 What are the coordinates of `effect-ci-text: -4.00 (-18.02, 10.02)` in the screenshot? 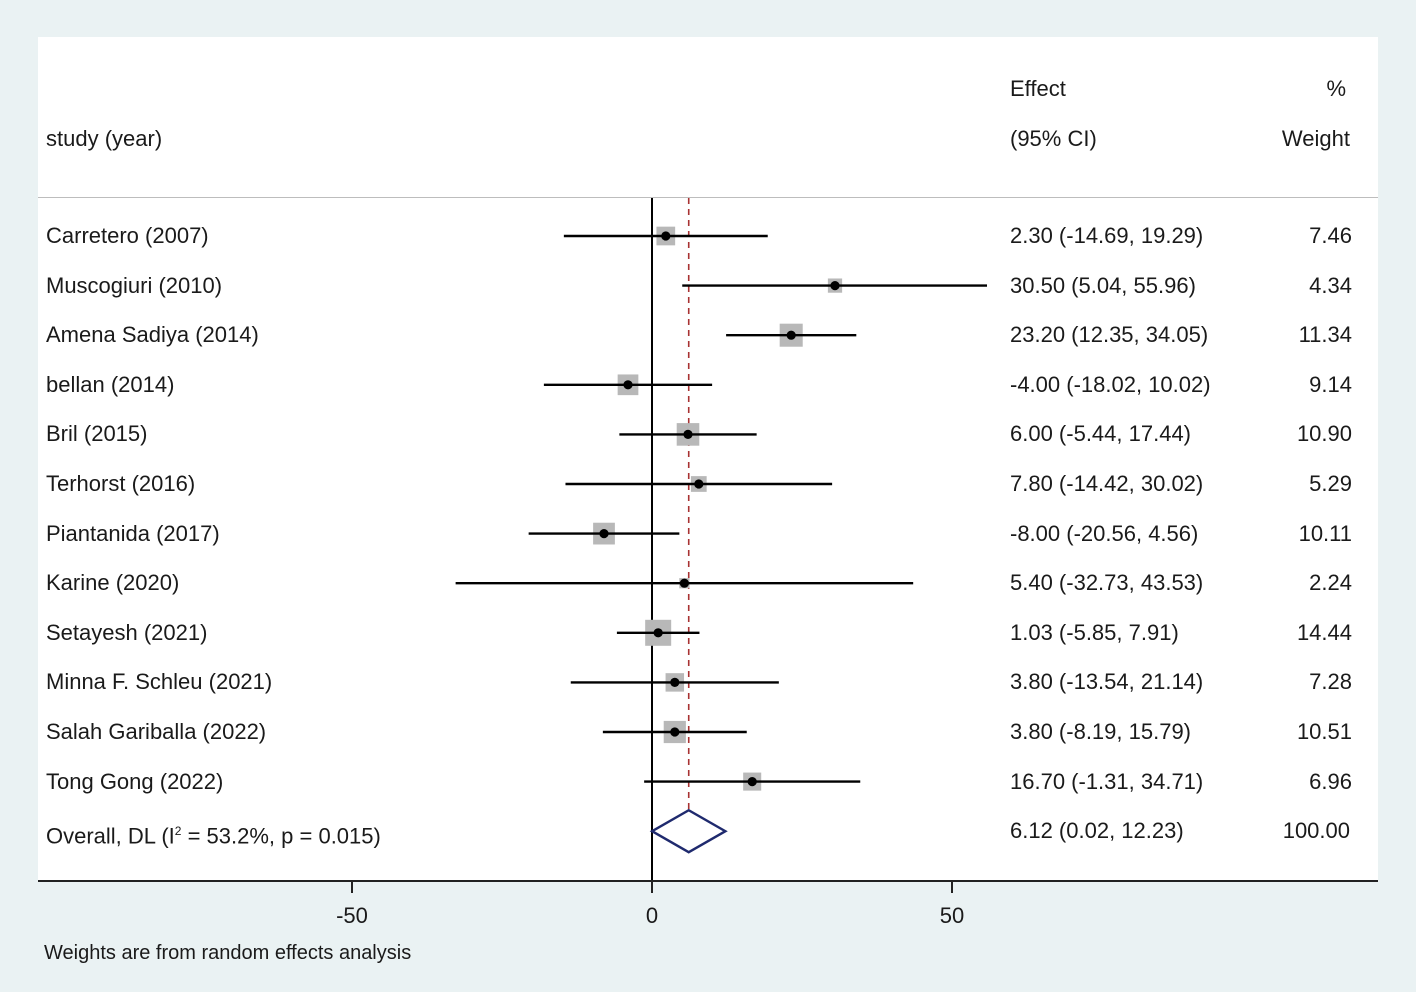 It's located at (1110, 384).